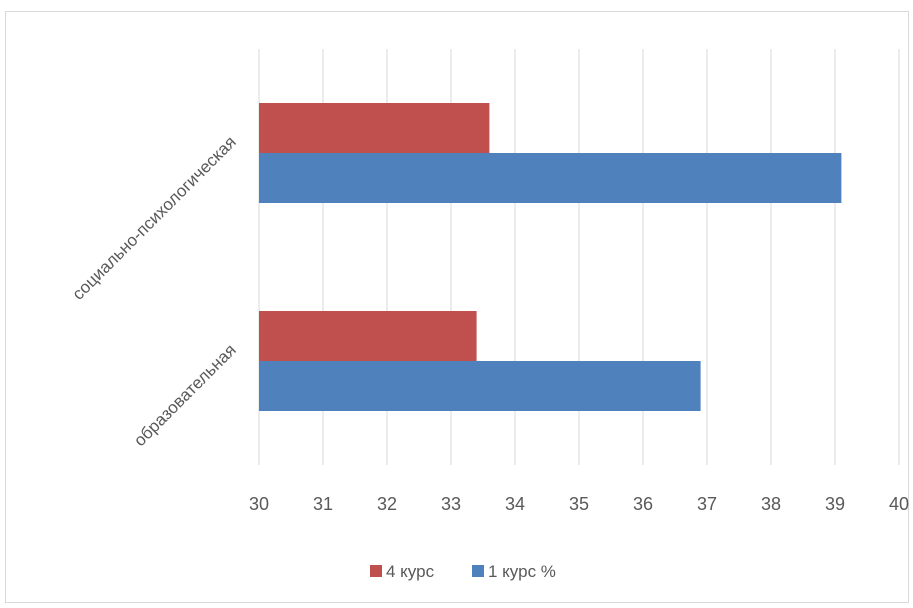 This screenshot has width=913, height=608. What do you see at coordinates (707, 504) in the screenshot?
I see `x-tick-label: 37` at bounding box center [707, 504].